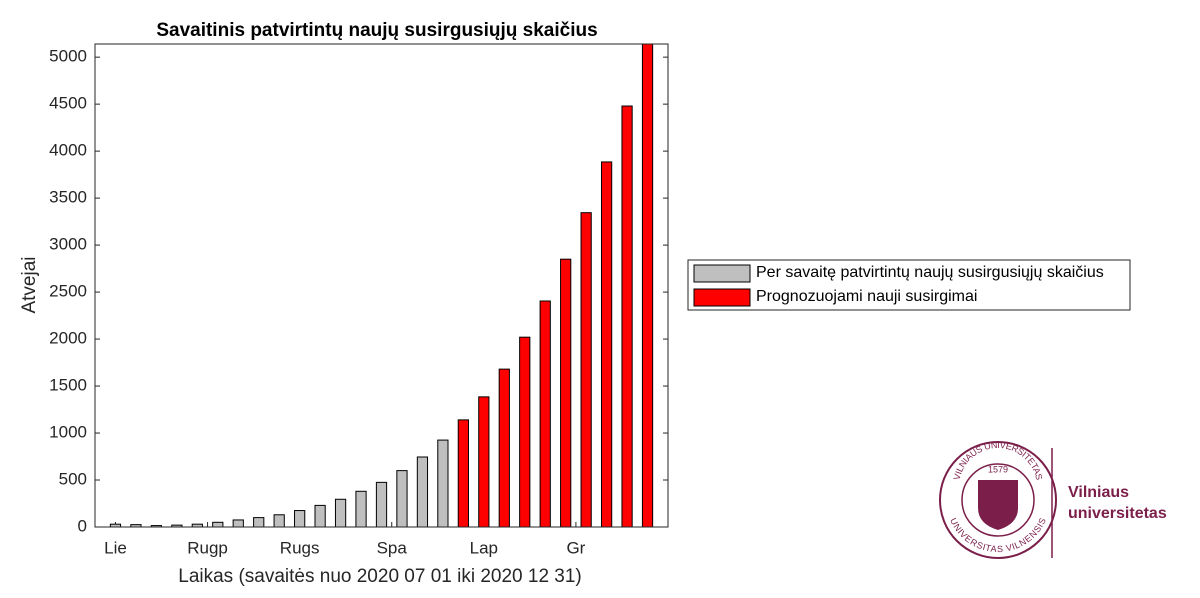 This screenshot has width=1200, height=598. Describe the element at coordinates (392, 547) in the screenshot. I see `x-tick-label: Spa` at that location.